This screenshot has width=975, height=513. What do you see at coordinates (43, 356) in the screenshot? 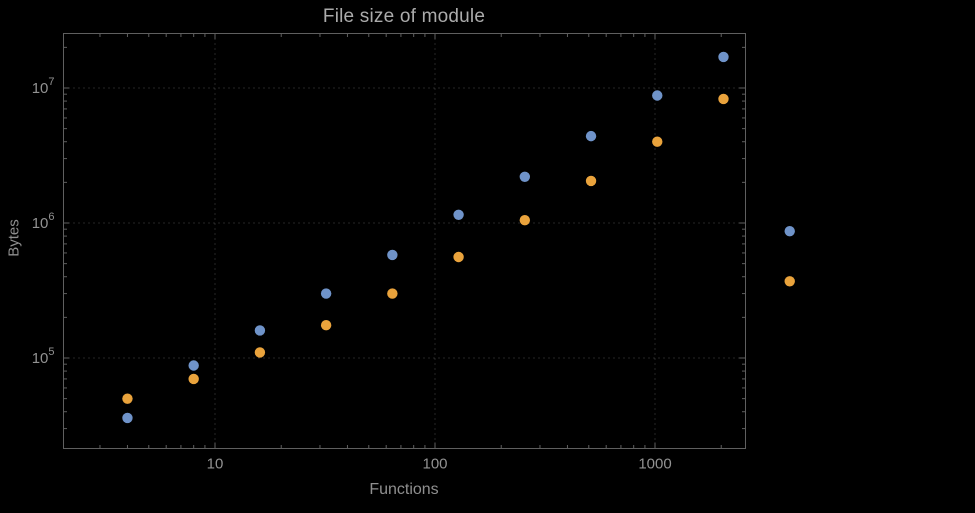
I see `svg-text: 10⁵` at bounding box center [43, 356].